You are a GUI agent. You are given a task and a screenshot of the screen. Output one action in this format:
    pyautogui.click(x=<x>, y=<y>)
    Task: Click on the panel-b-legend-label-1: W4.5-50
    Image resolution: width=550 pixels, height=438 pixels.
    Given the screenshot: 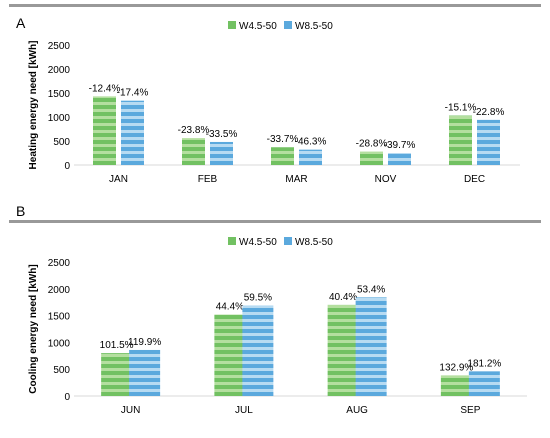 What is the action you would take?
    pyautogui.click(x=258, y=242)
    